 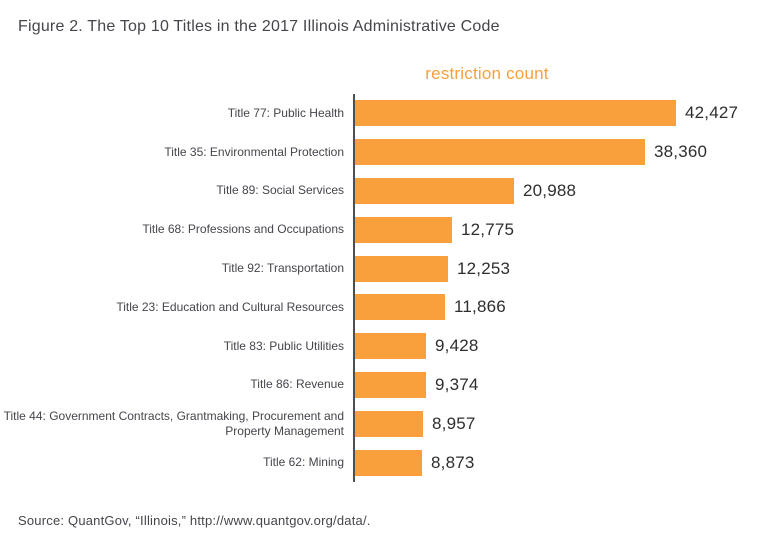 I want to click on value-label: 12,775, so click(x=488, y=229).